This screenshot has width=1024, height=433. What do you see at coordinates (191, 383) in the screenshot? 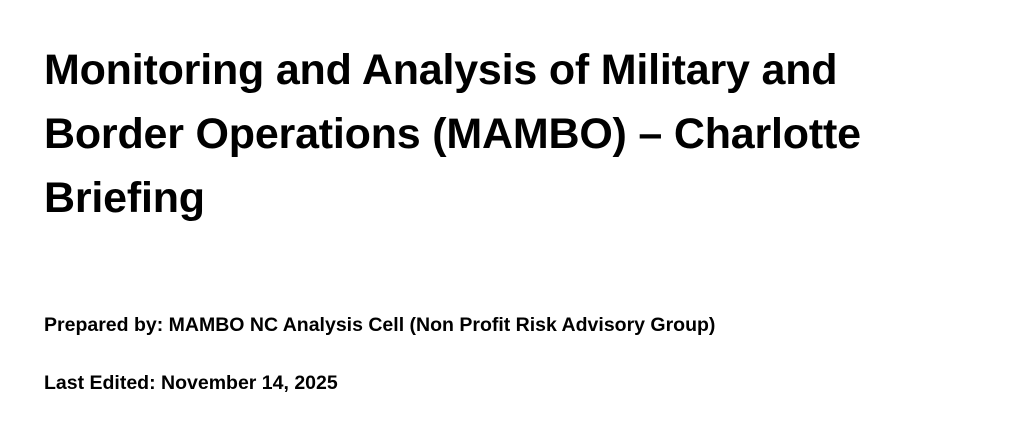
I see `last-edited-line: Last Edited: November 14, 2025` at bounding box center [191, 383].